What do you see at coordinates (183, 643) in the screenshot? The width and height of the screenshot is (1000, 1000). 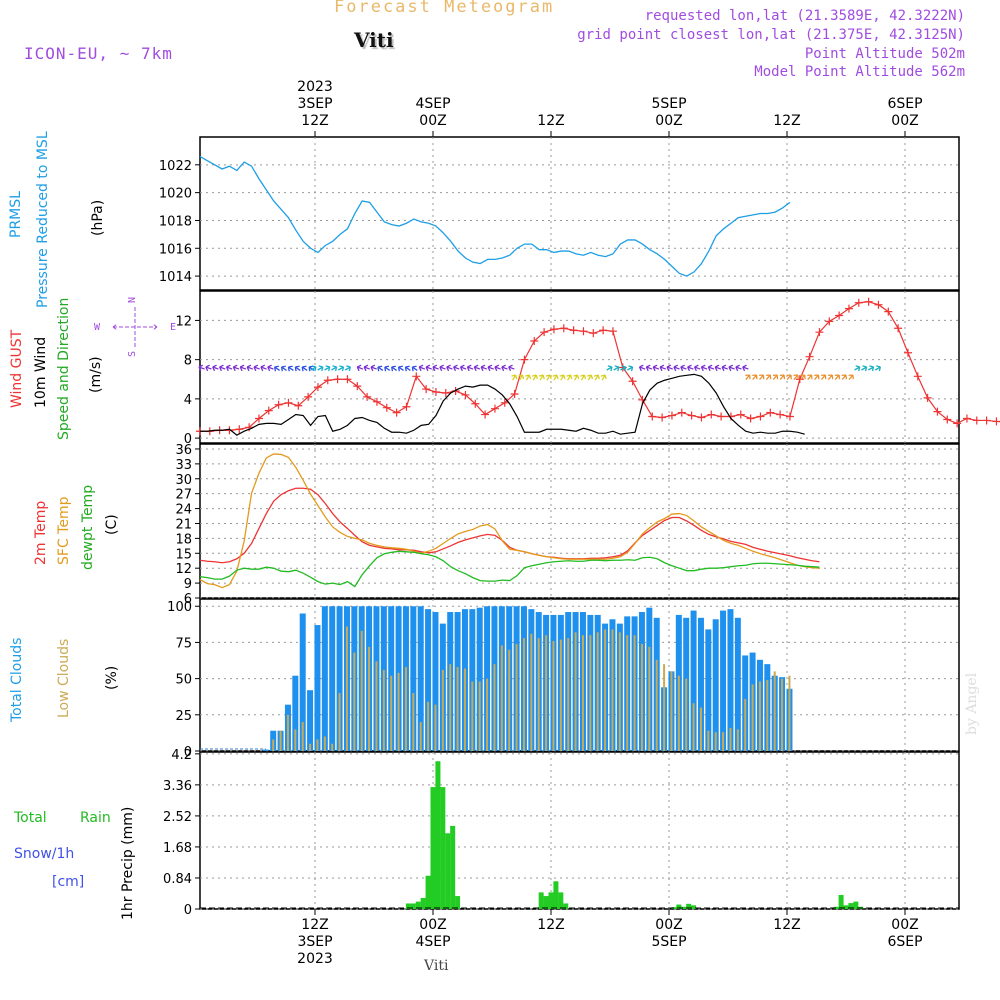 I see `clouds-ytick-label: 75` at bounding box center [183, 643].